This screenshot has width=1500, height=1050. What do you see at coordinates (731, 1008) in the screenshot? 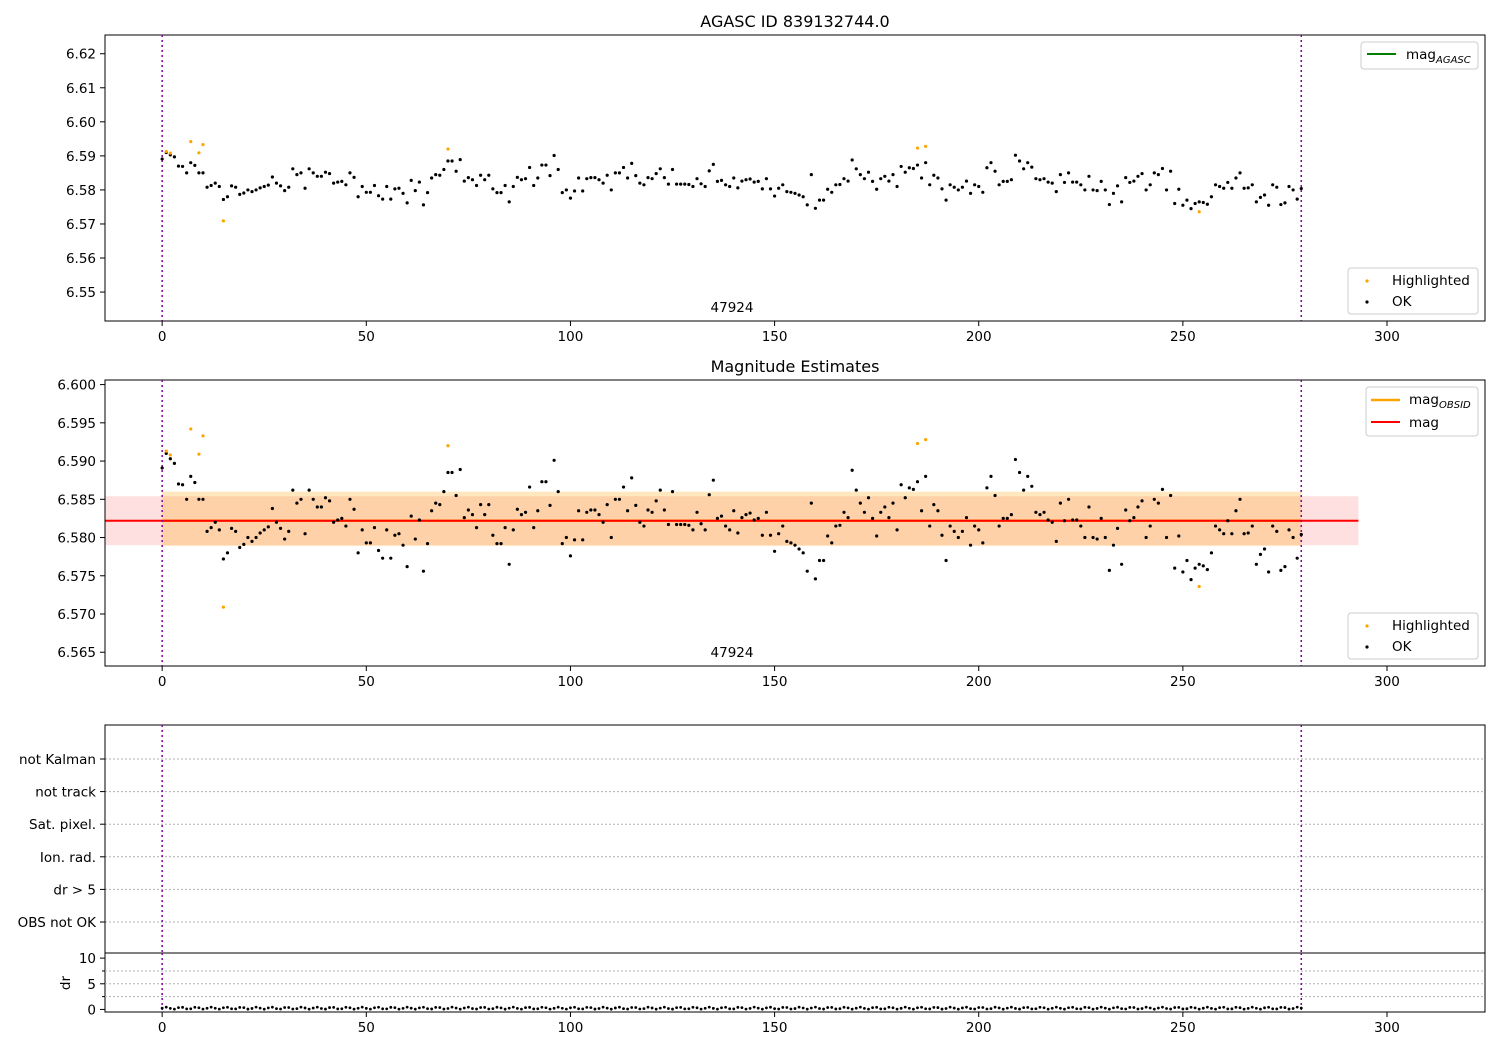
I see `panel4-dr-points` at bounding box center [731, 1008].